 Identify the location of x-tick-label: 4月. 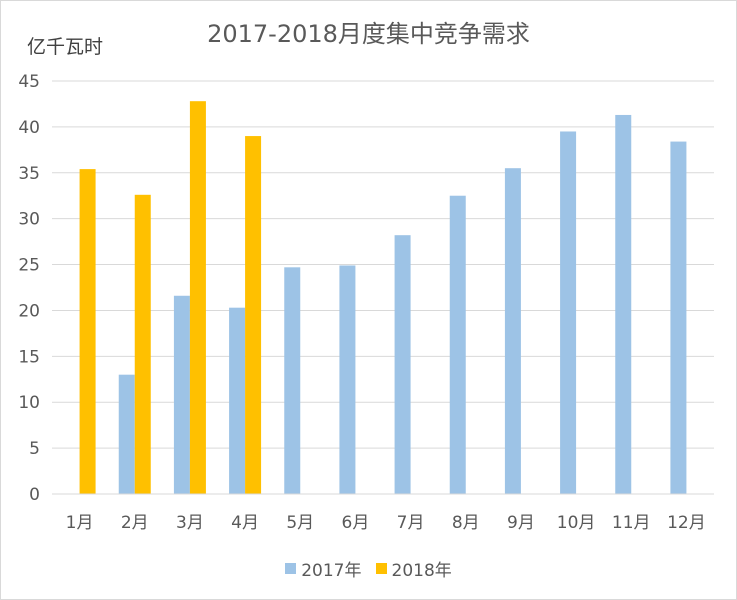
(245, 523).